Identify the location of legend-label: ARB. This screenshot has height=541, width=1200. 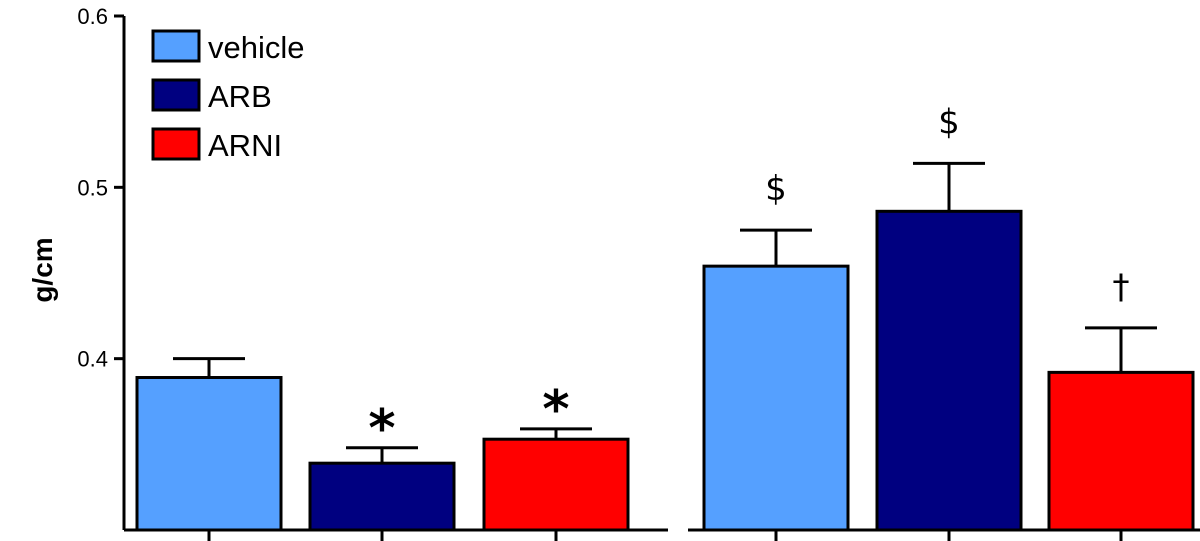
(240, 96).